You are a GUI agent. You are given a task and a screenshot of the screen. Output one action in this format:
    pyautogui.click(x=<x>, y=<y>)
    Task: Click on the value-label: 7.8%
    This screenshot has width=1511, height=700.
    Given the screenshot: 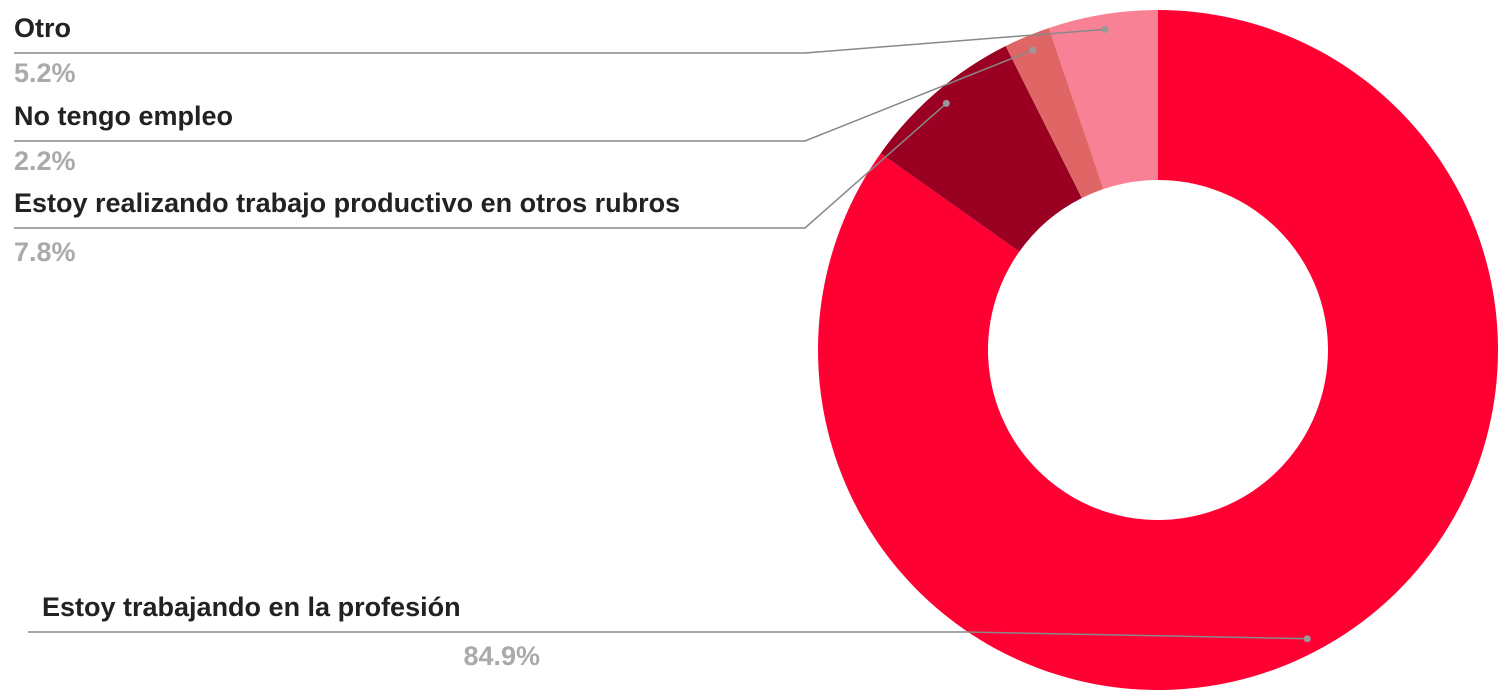 What is the action you would take?
    pyautogui.click(x=45, y=252)
    